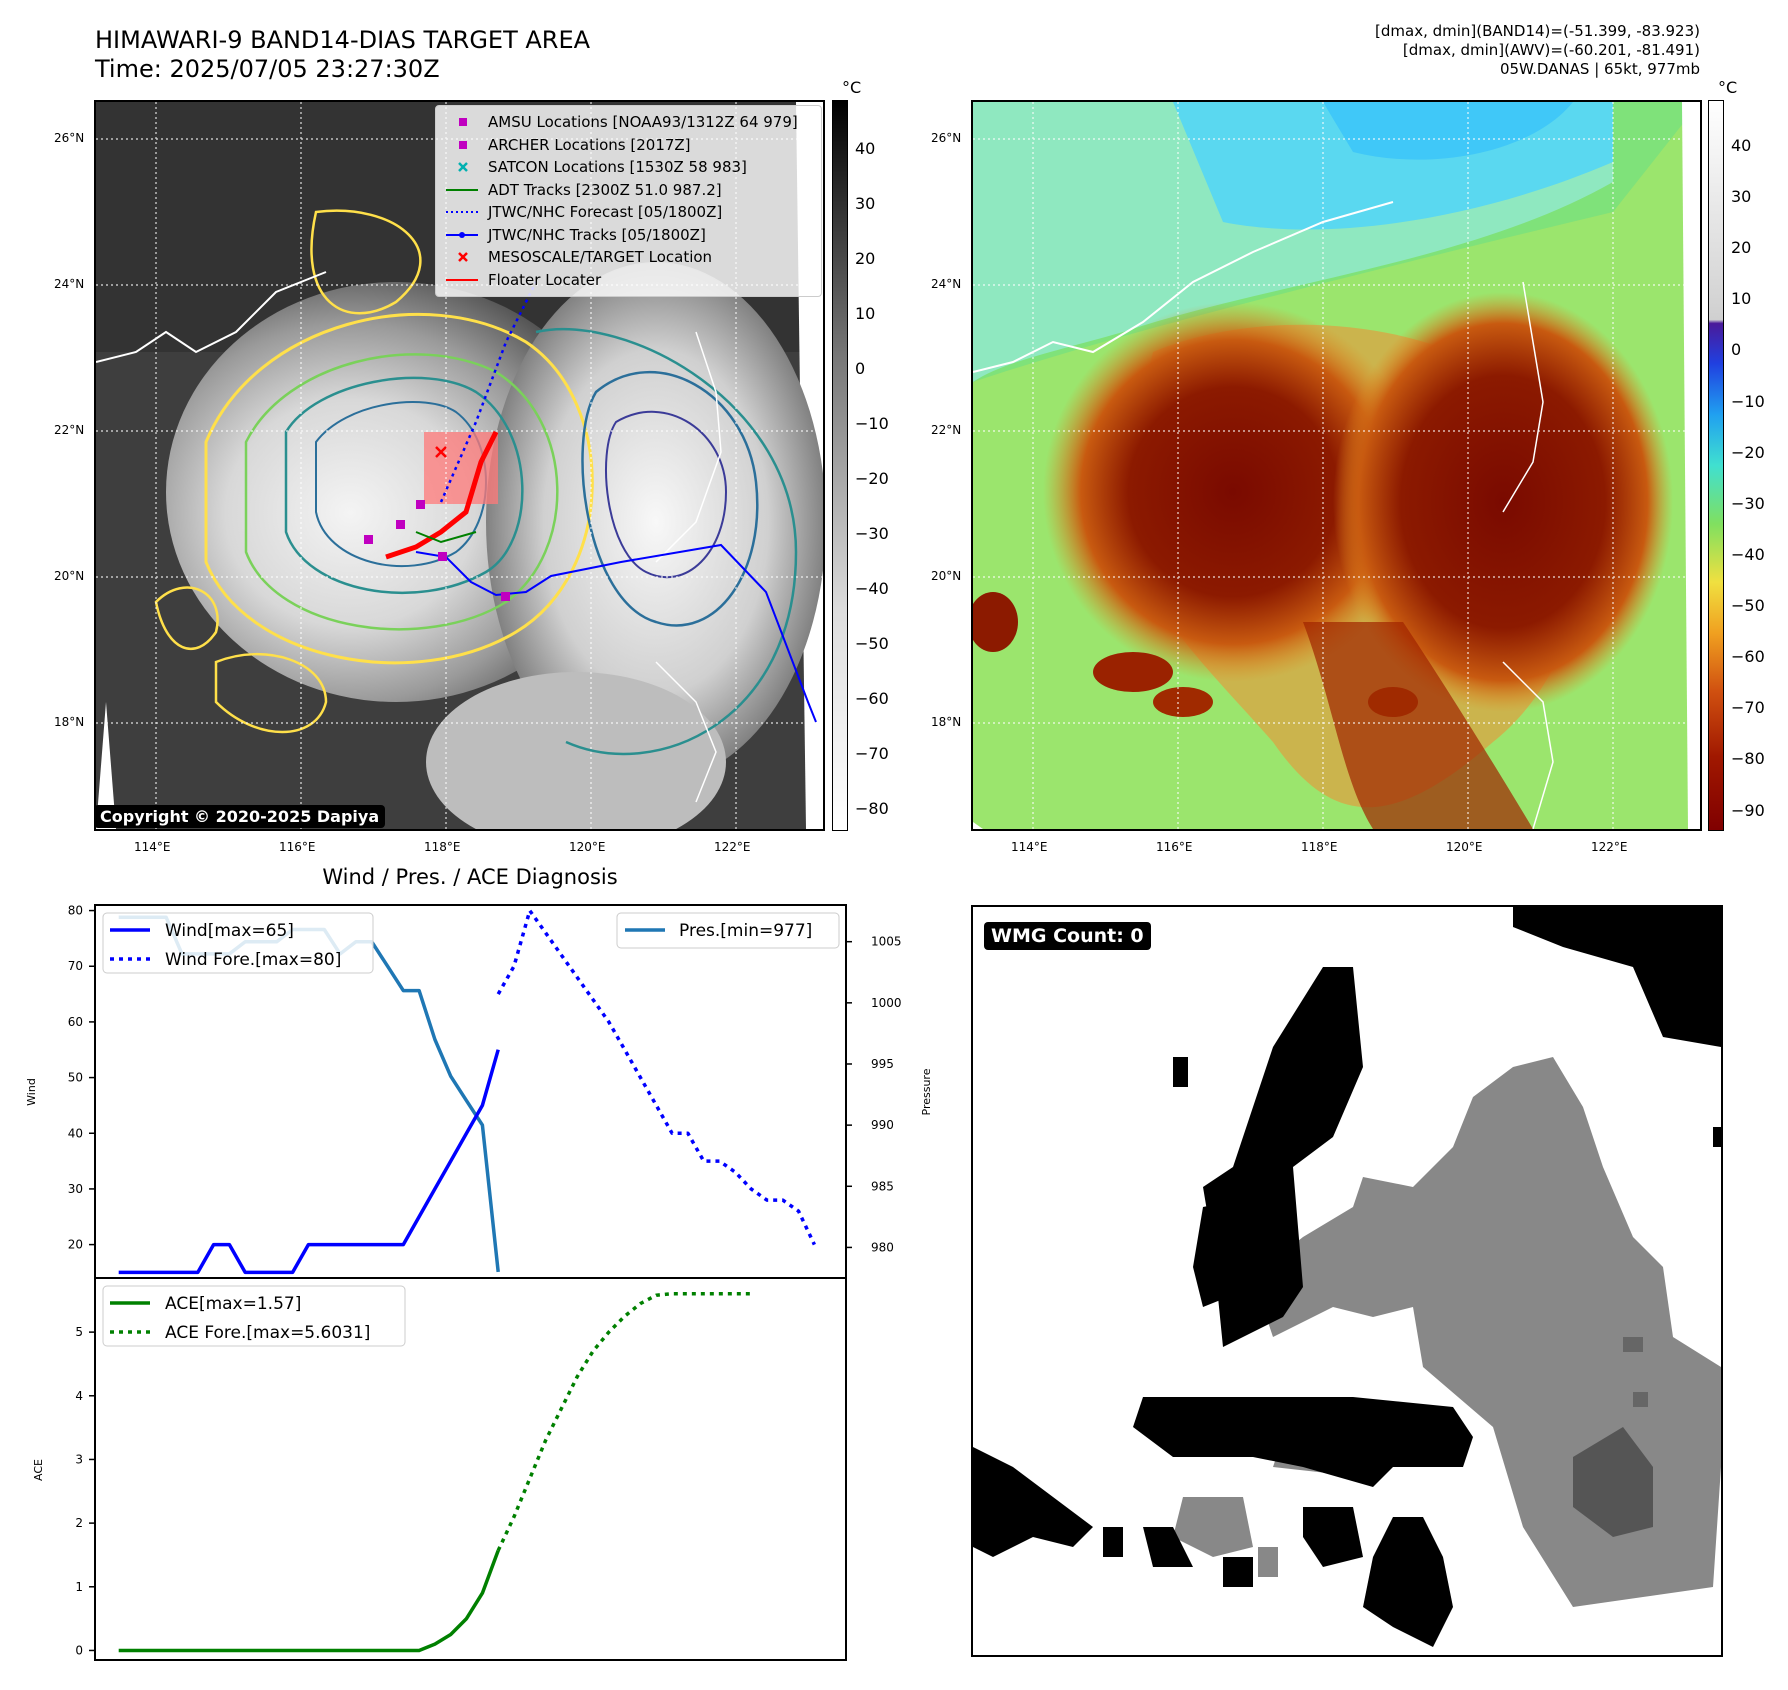 Image resolution: width=1788 pixels, height=1690 pixels. Describe the element at coordinates (75, 1245) in the screenshot. I see `axis-tick-label: 20` at that location.